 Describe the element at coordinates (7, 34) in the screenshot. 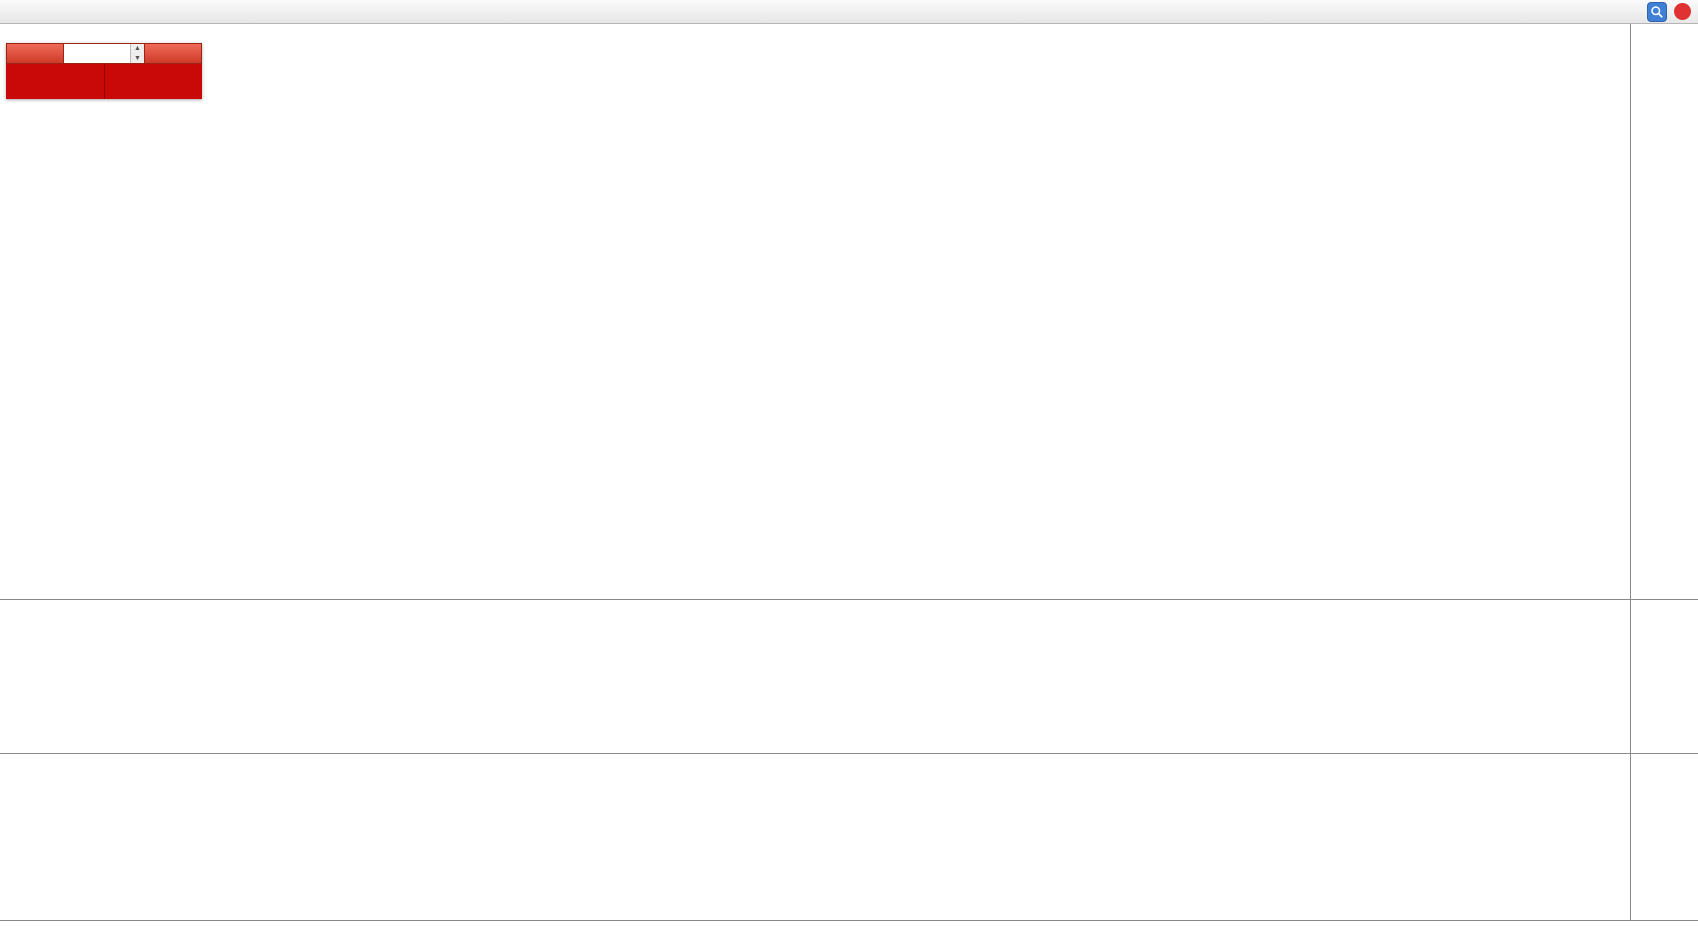

I see `symbol-info` at that location.